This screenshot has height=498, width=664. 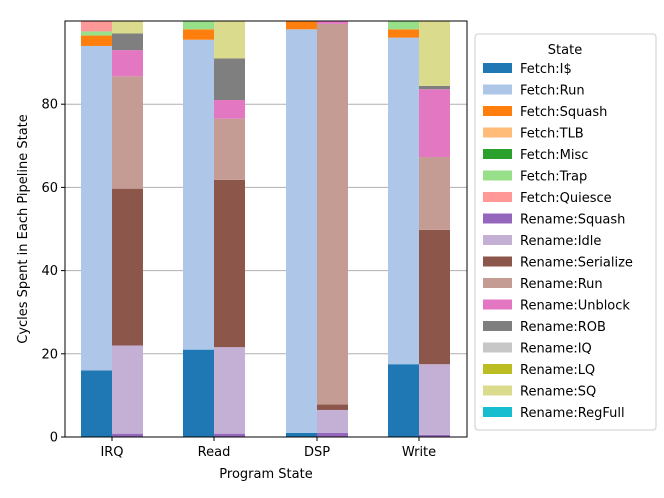 What do you see at coordinates (229, 435) in the screenshot?
I see `bar-segment-read-rename-squash` at bounding box center [229, 435].